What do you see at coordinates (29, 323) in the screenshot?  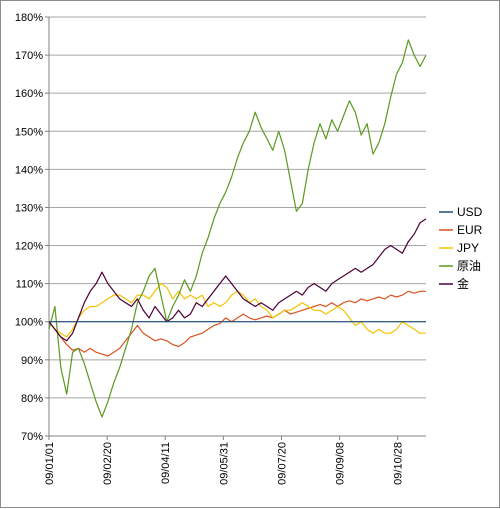 I see `y-tick-label: 100%` at bounding box center [29, 323].